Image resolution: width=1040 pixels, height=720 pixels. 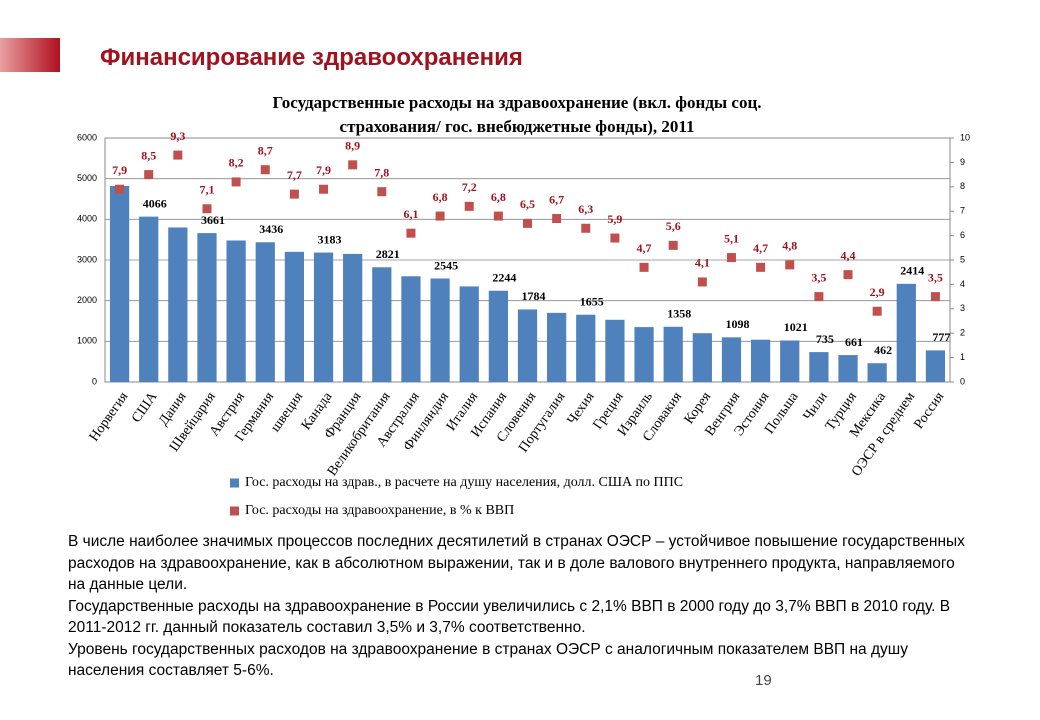 I want to click on y2-tick-label: 8, so click(x=962, y=186).